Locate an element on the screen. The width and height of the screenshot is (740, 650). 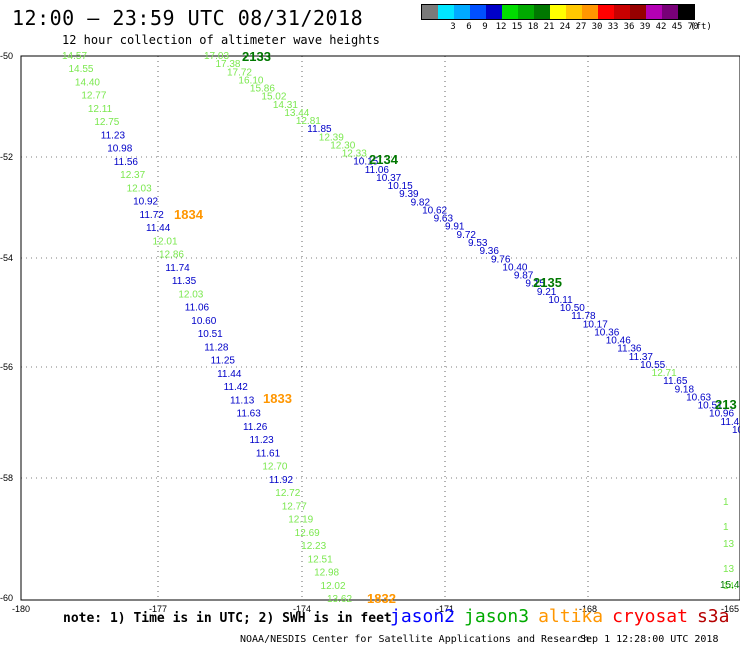
legend-labels: 3 6 9 12 15 18 21 24 27 30 33 36 39 42 45 70 (ft) is located at coordinates (566, 27).